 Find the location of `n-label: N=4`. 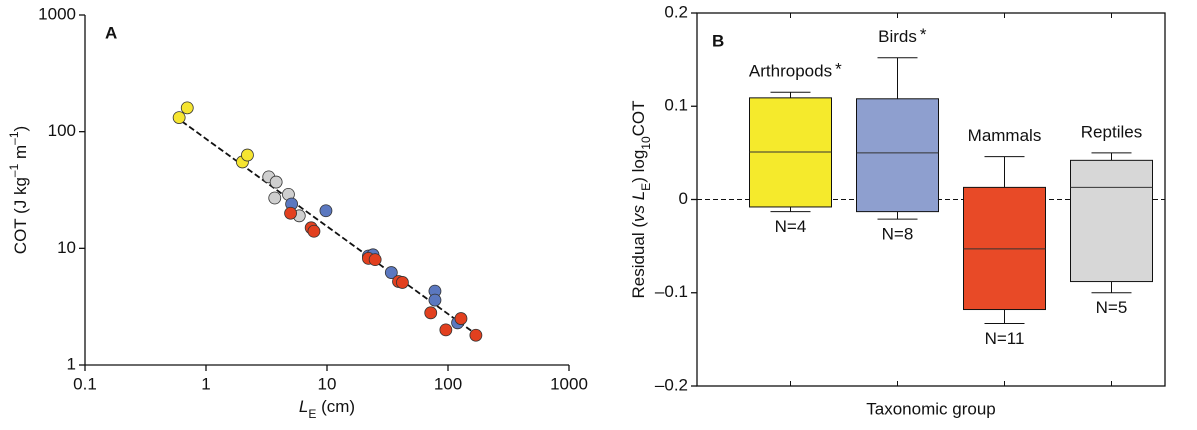

n-label: N=4 is located at coordinates (791, 226).